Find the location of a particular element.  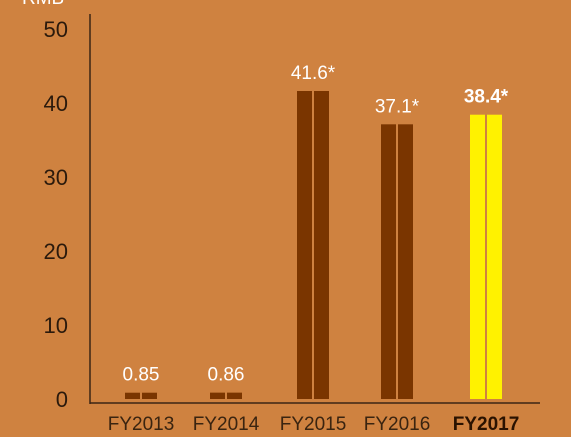

data-label: 38.4* is located at coordinates (486, 97).